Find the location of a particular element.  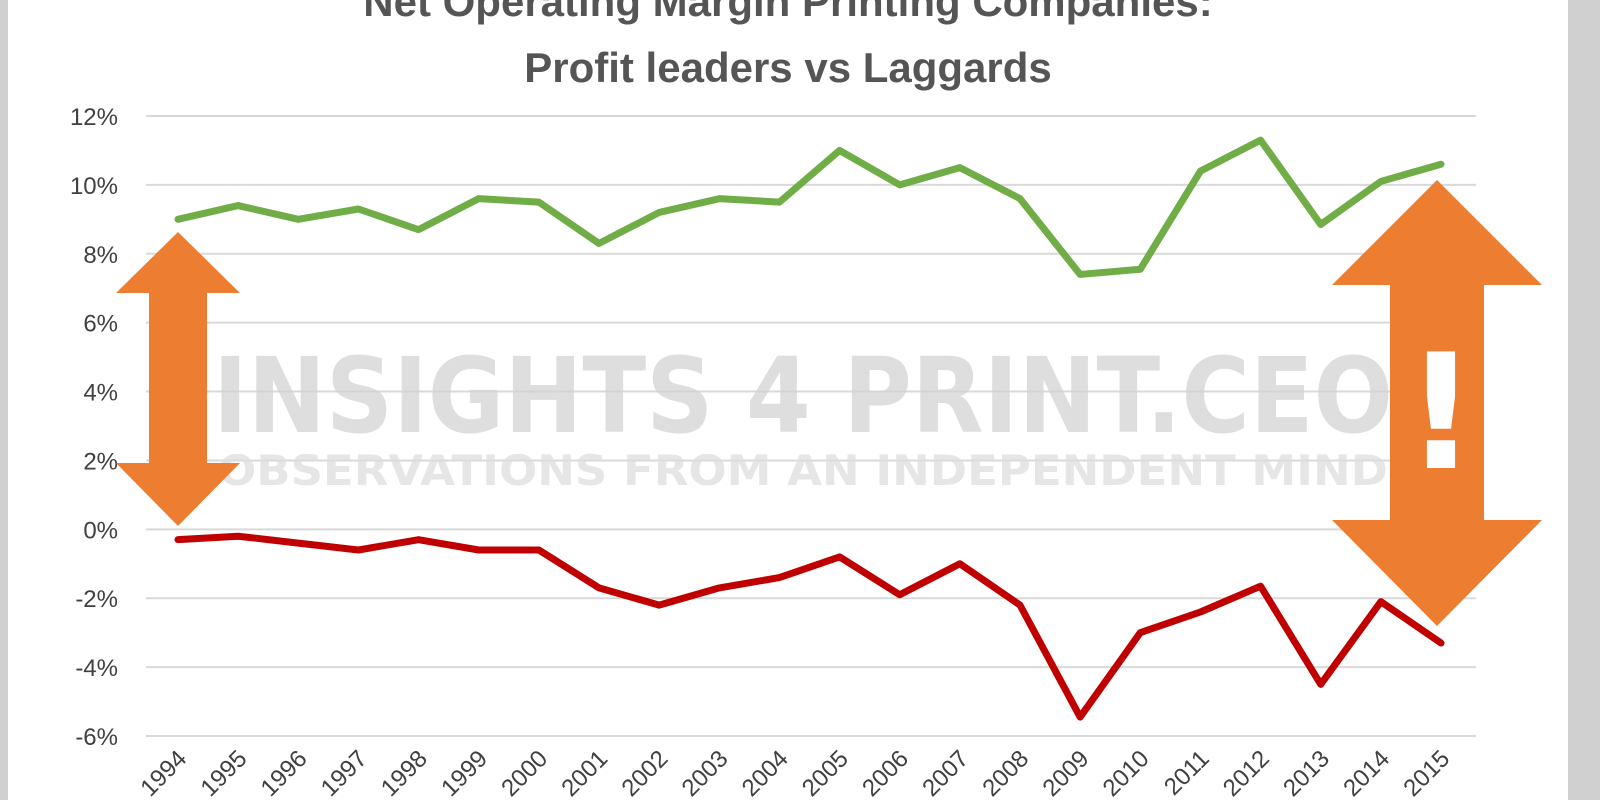

x-tick-label: 2010 is located at coordinates (1126, 772).